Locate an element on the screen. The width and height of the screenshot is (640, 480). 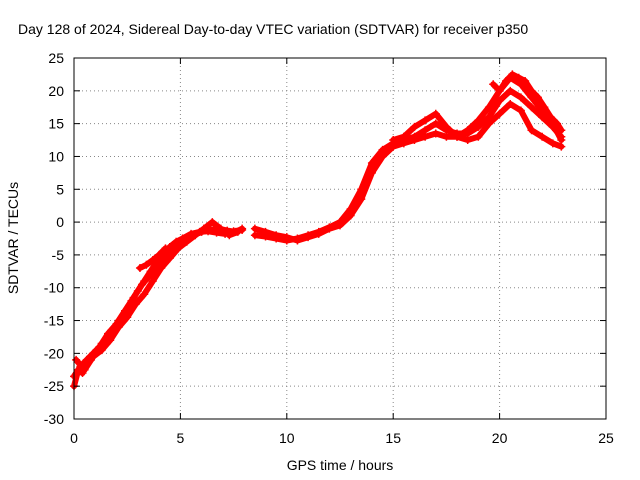
x-axis-label: GPS time / hours is located at coordinates (340, 465).